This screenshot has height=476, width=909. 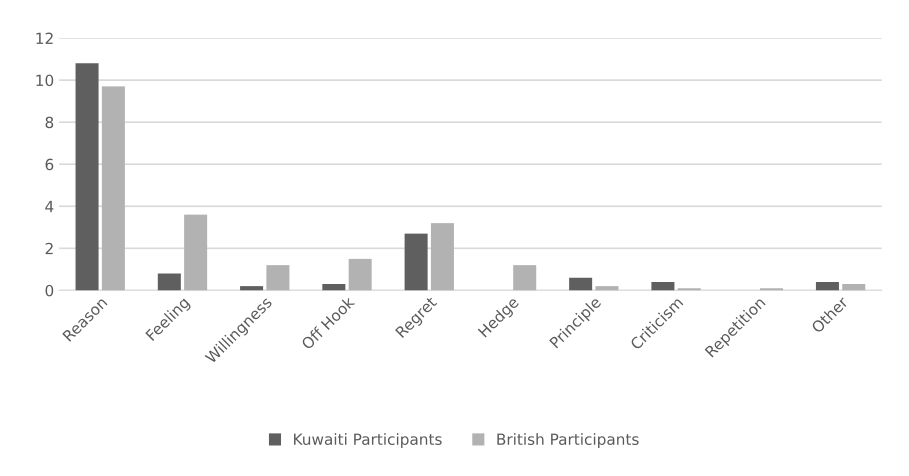 I want to click on legend-label: Kuwaiti Participants, so click(x=368, y=440).